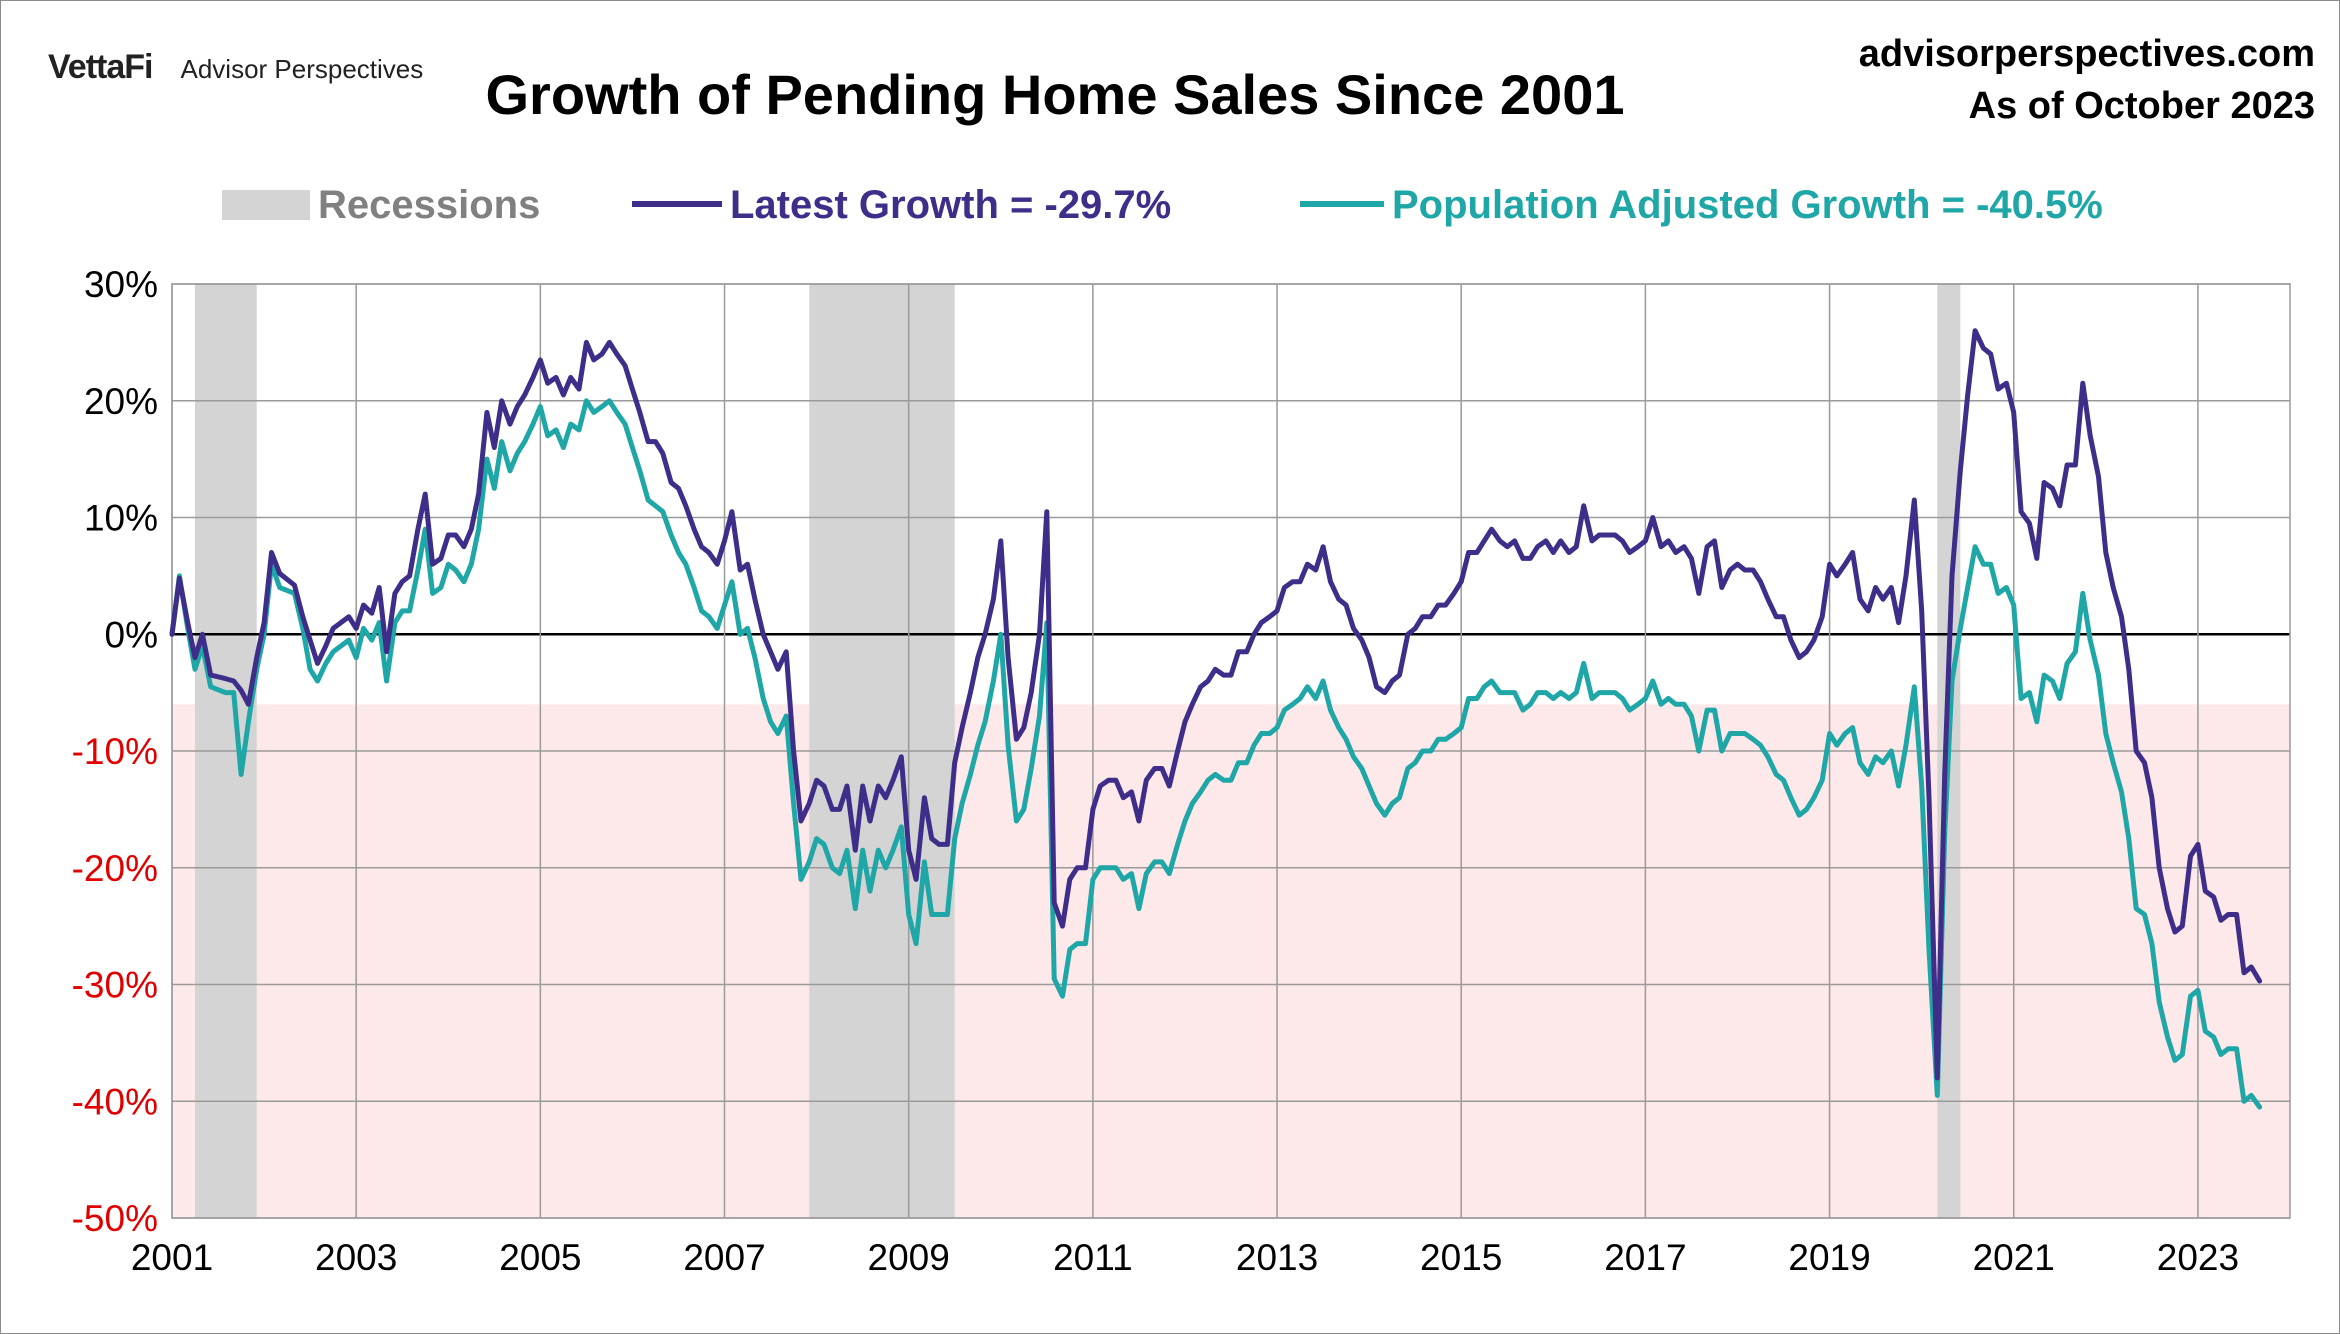  What do you see at coordinates (540, 1257) in the screenshot?
I see `x-tick-label: 2005` at bounding box center [540, 1257].